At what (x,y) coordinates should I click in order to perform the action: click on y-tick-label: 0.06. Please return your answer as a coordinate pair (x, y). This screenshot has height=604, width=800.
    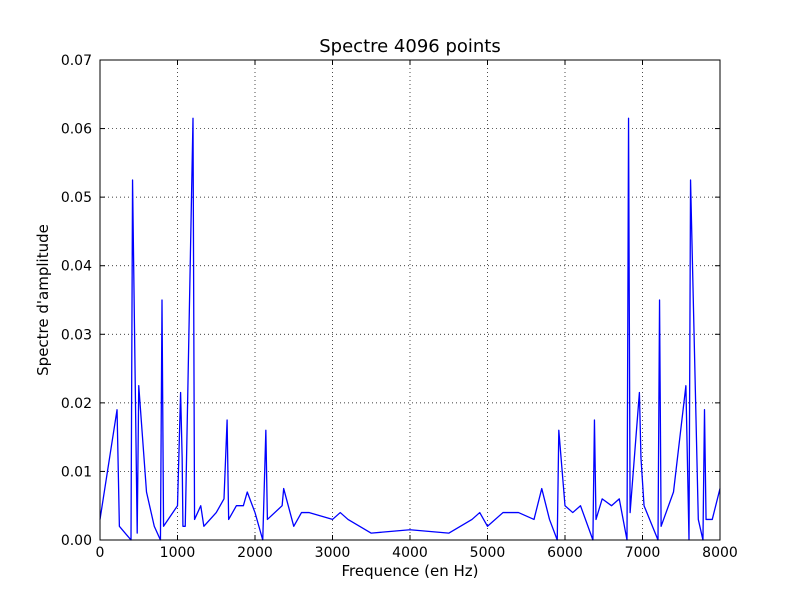
    Looking at the image, I should click on (76, 130).